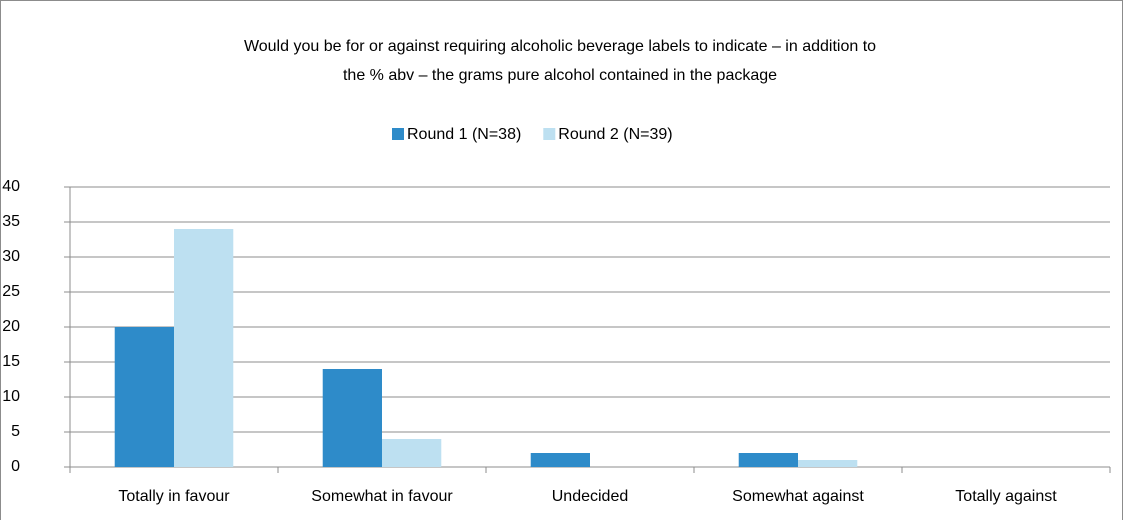 Image resolution: width=1124 pixels, height=520 pixels. What do you see at coordinates (11, 256) in the screenshot?
I see `y-tick-label: 30` at bounding box center [11, 256].